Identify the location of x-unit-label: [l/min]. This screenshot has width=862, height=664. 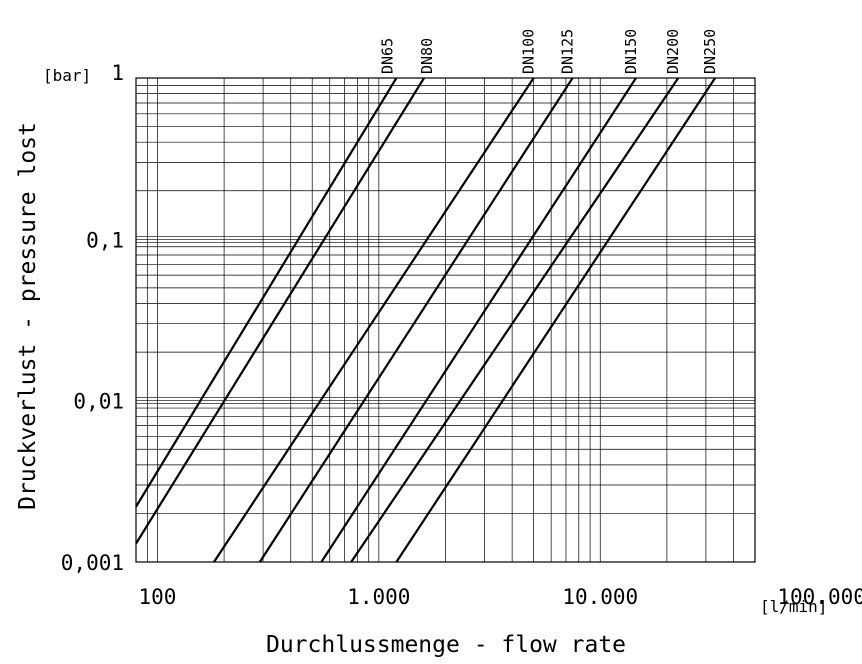
(793, 606).